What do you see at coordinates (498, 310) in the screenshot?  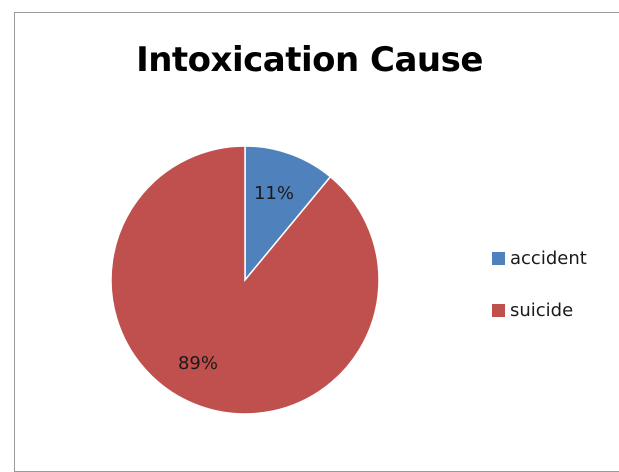 I see `legend-swatch-suicide` at bounding box center [498, 310].